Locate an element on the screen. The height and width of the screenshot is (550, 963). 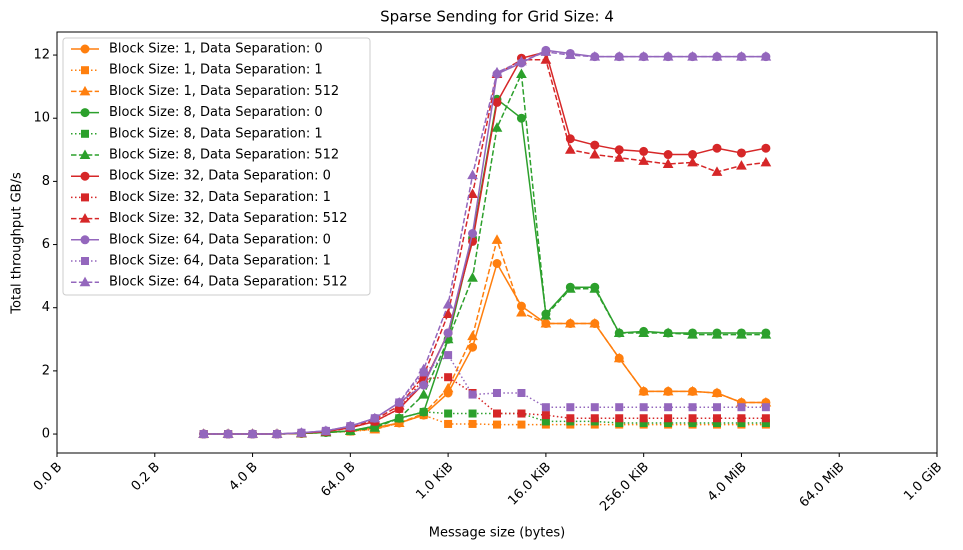
y-tick-label: 6 is located at coordinates (46, 244).